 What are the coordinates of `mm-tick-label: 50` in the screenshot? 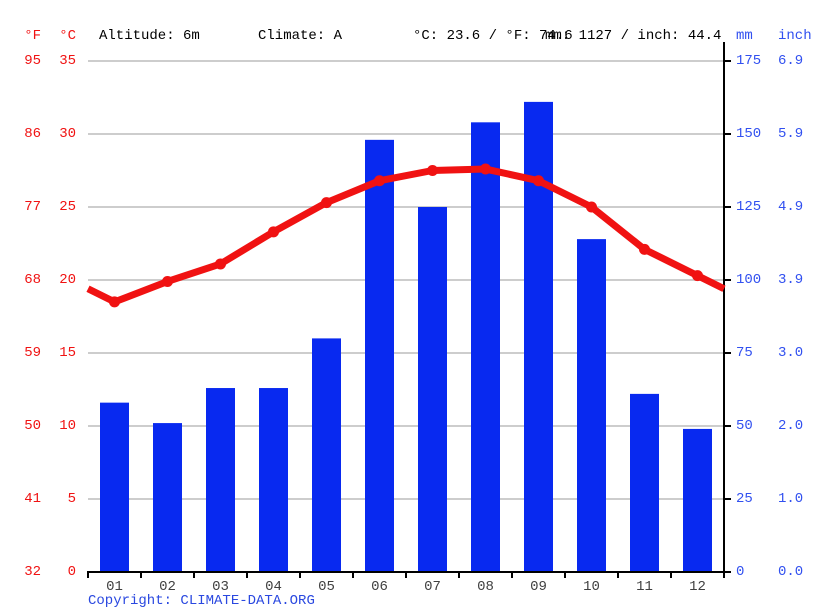 It's located at (744, 426).